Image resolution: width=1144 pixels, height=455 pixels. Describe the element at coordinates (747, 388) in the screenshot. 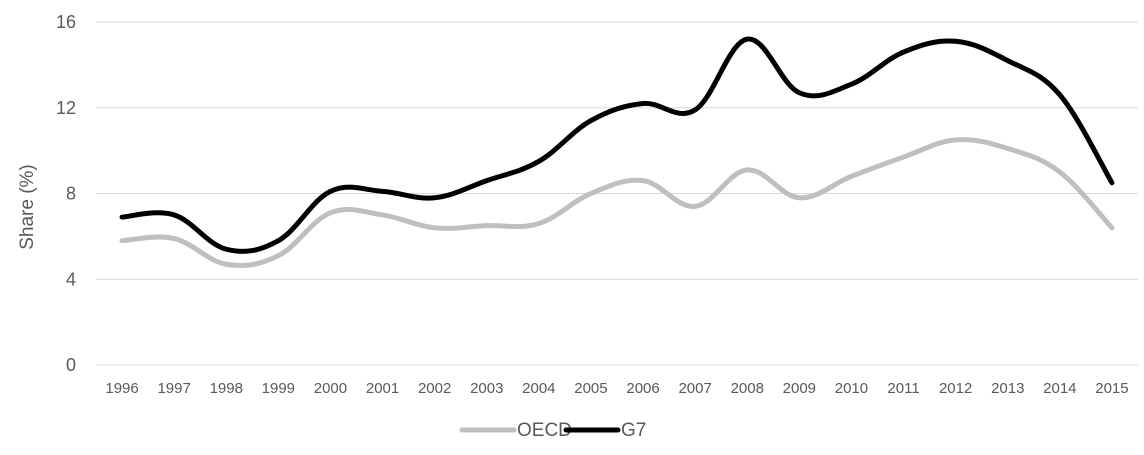

I see `x-tick-label: 2008` at that location.